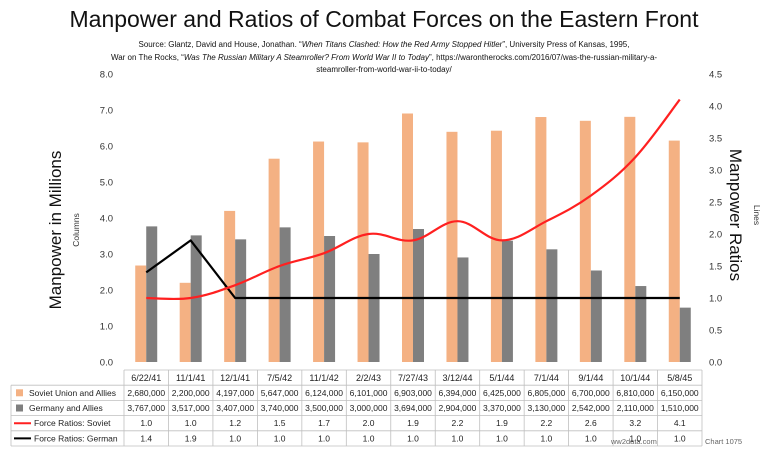 Image resolution: width=768 pixels, height=455 pixels. What do you see at coordinates (280, 408) in the screenshot?
I see `table-data-label: 3,740,000` at bounding box center [280, 408].